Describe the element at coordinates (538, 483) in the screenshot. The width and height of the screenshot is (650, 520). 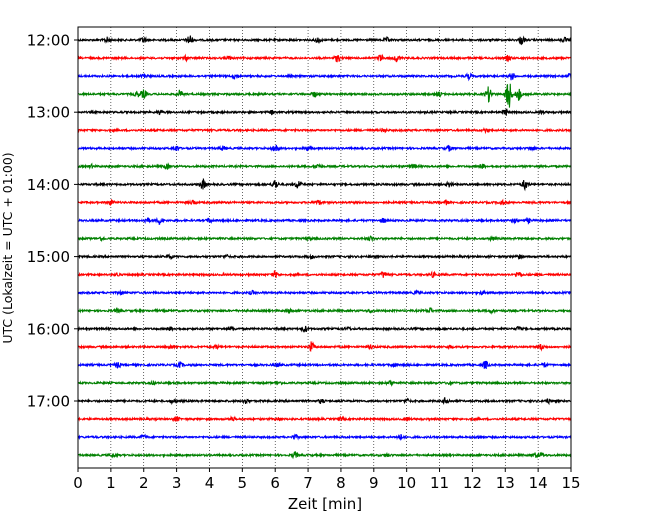
I see `x-tick-label: 14` at that location.